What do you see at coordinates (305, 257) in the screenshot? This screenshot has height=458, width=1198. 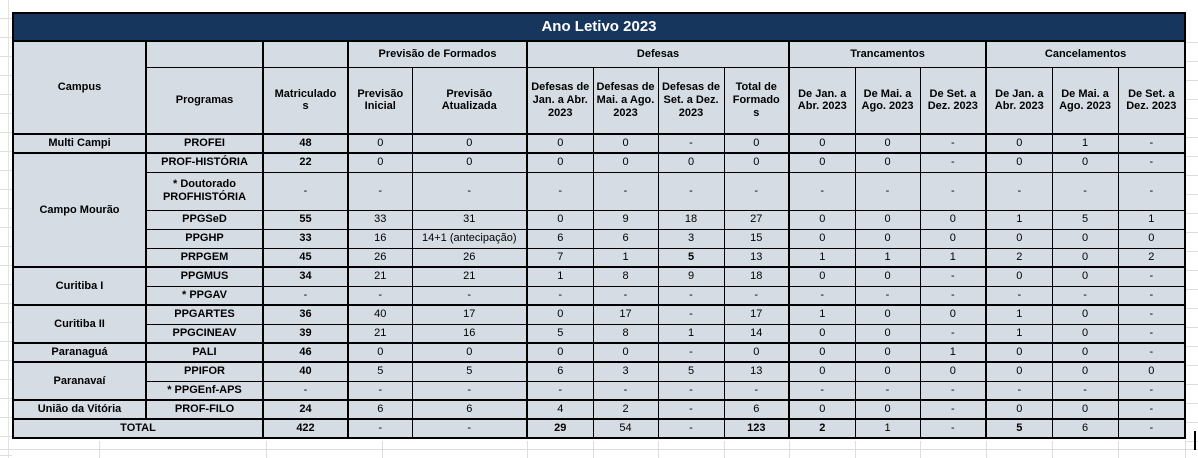 I see `cell-value: 45` at bounding box center [305, 257].